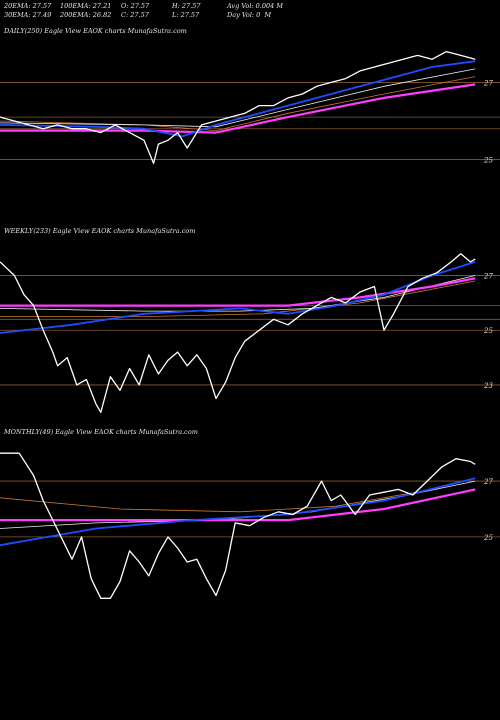 The height and width of the screenshot is (720, 500). What do you see at coordinates (135, 15) in the screenshot?
I see `close-label: C: 27.57` at bounding box center [135, 15].